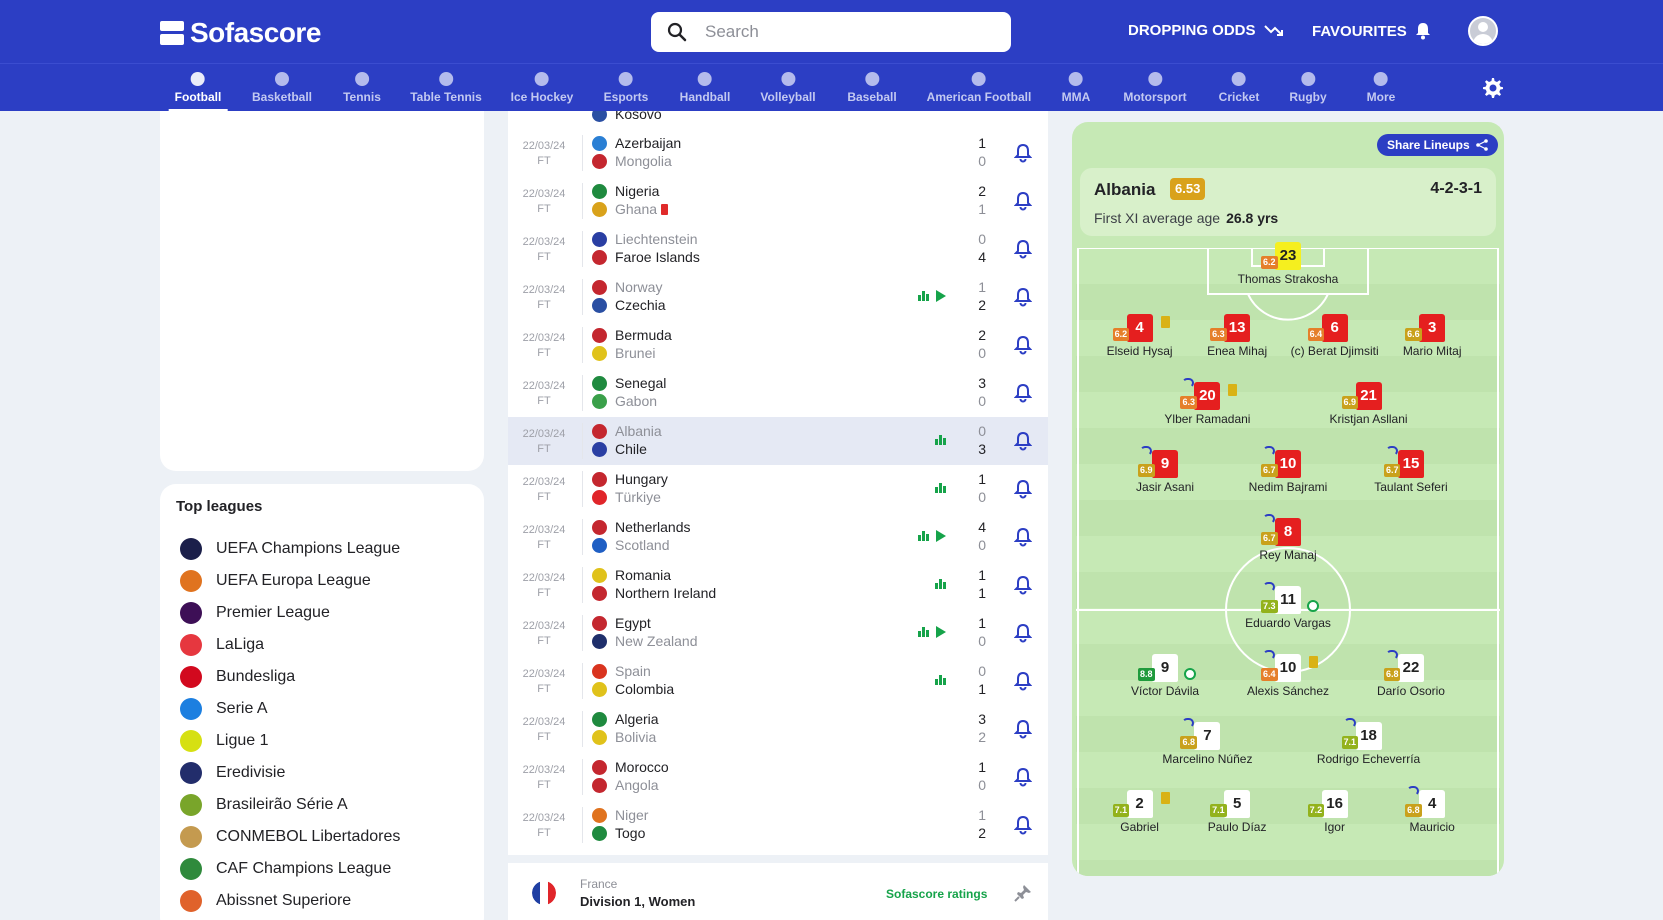 This screenshot has width=1663, height=920. I want to click on league-item: Brasileirão Série A, so click(262, 805).